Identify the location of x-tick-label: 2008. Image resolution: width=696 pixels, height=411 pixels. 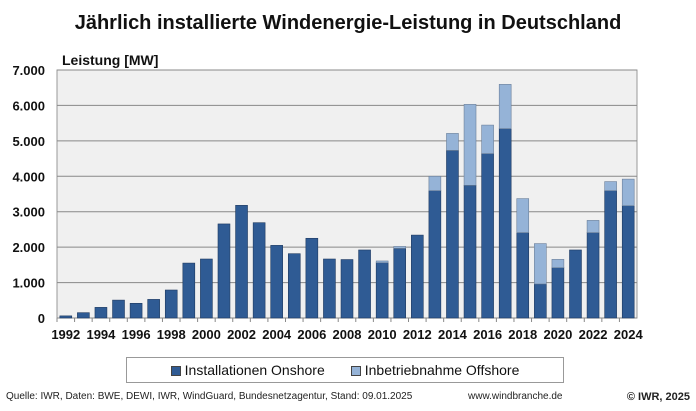
(347, 334).